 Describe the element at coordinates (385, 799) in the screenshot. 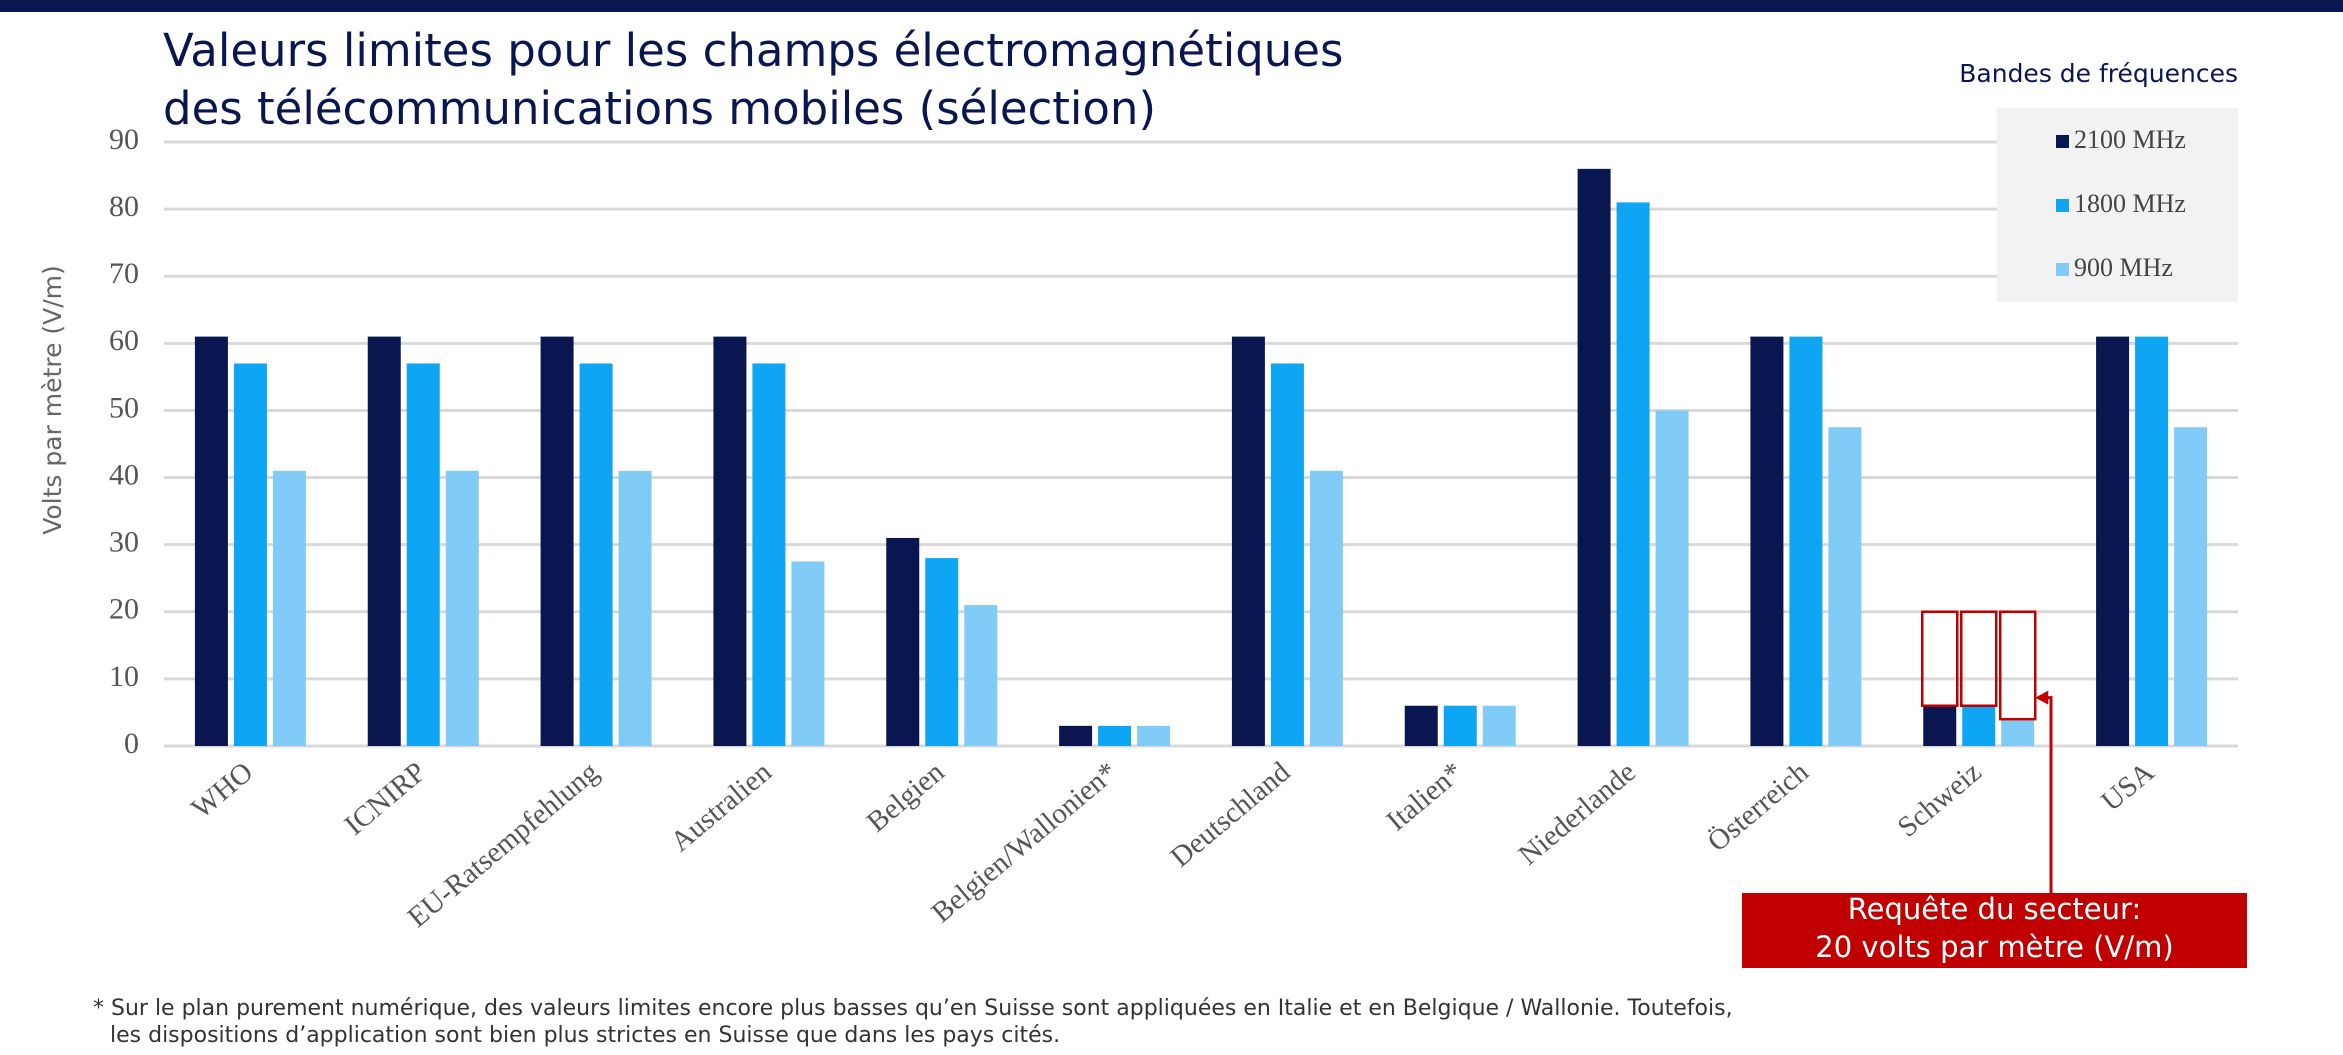

I see `x-tick-label: ICNIRP` at that location.